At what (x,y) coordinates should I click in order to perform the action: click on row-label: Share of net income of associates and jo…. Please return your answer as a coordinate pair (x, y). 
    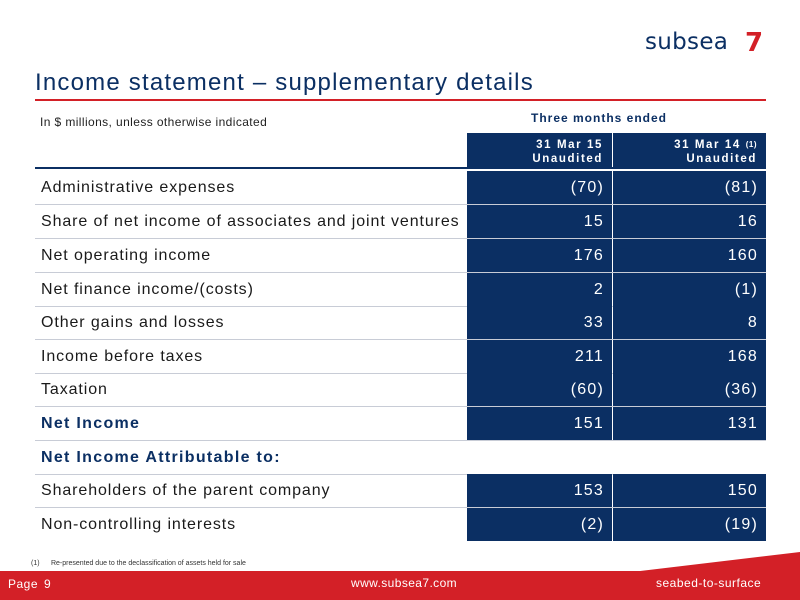
    Looking at the image, I should click on (250, 221).